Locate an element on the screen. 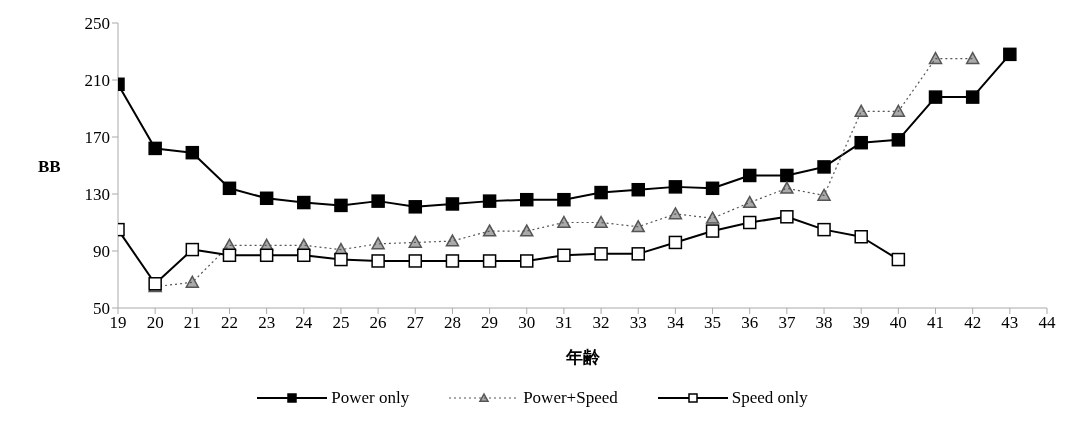 The image size is (1085, 426). x-tick-label: 30 is located at coordinates (527, 323).